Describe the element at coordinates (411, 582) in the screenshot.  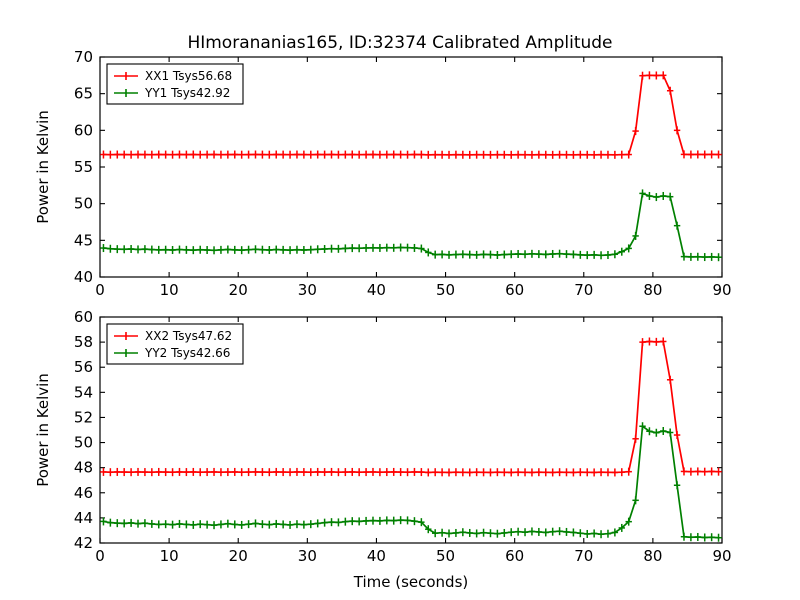
I see `x-axis-label: Time (seconds)` at that location.